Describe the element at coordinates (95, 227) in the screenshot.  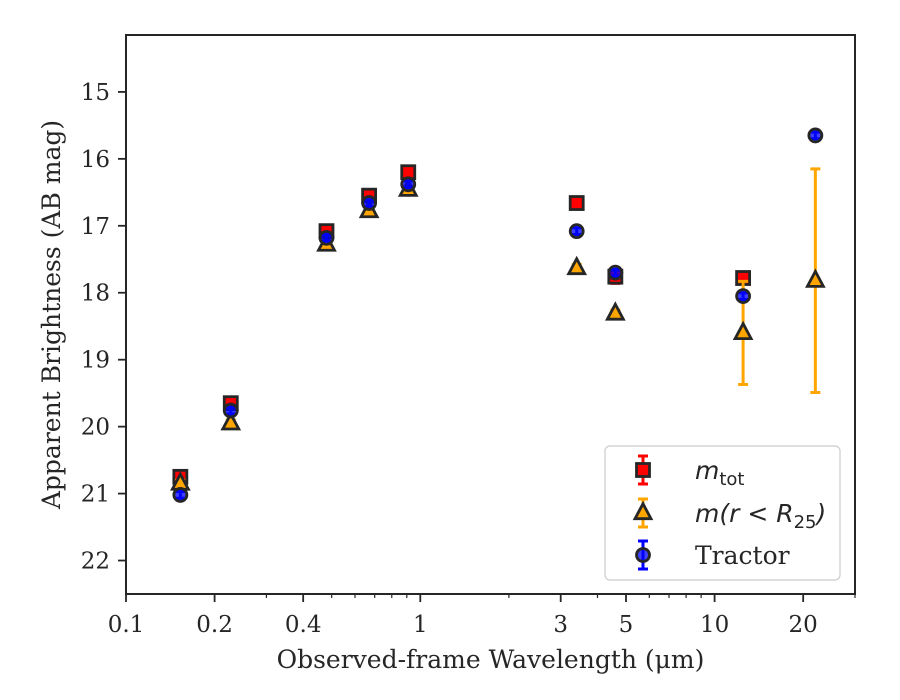
I see `y-tick-label: 17` at that location.